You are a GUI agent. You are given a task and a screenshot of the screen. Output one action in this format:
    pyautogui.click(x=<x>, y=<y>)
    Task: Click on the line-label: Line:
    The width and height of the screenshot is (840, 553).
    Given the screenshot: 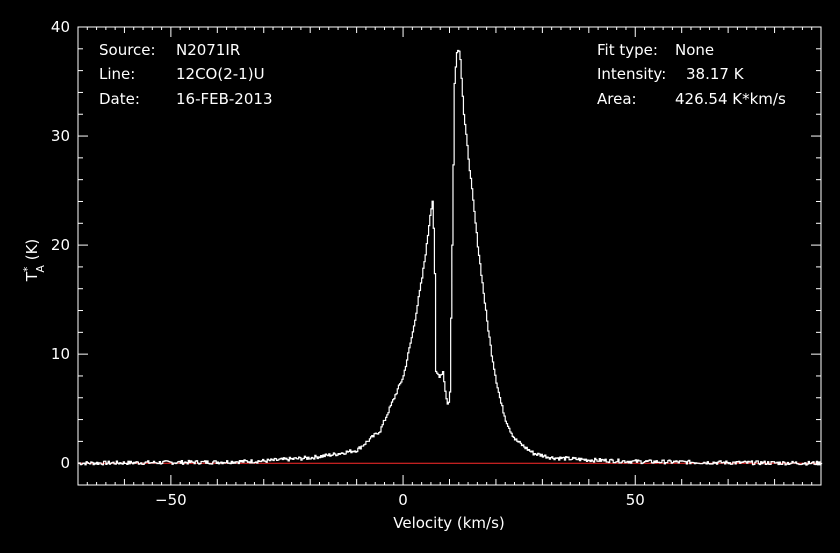 What is the action you would take?
    pyautogui.click(x=117, y=74)
    